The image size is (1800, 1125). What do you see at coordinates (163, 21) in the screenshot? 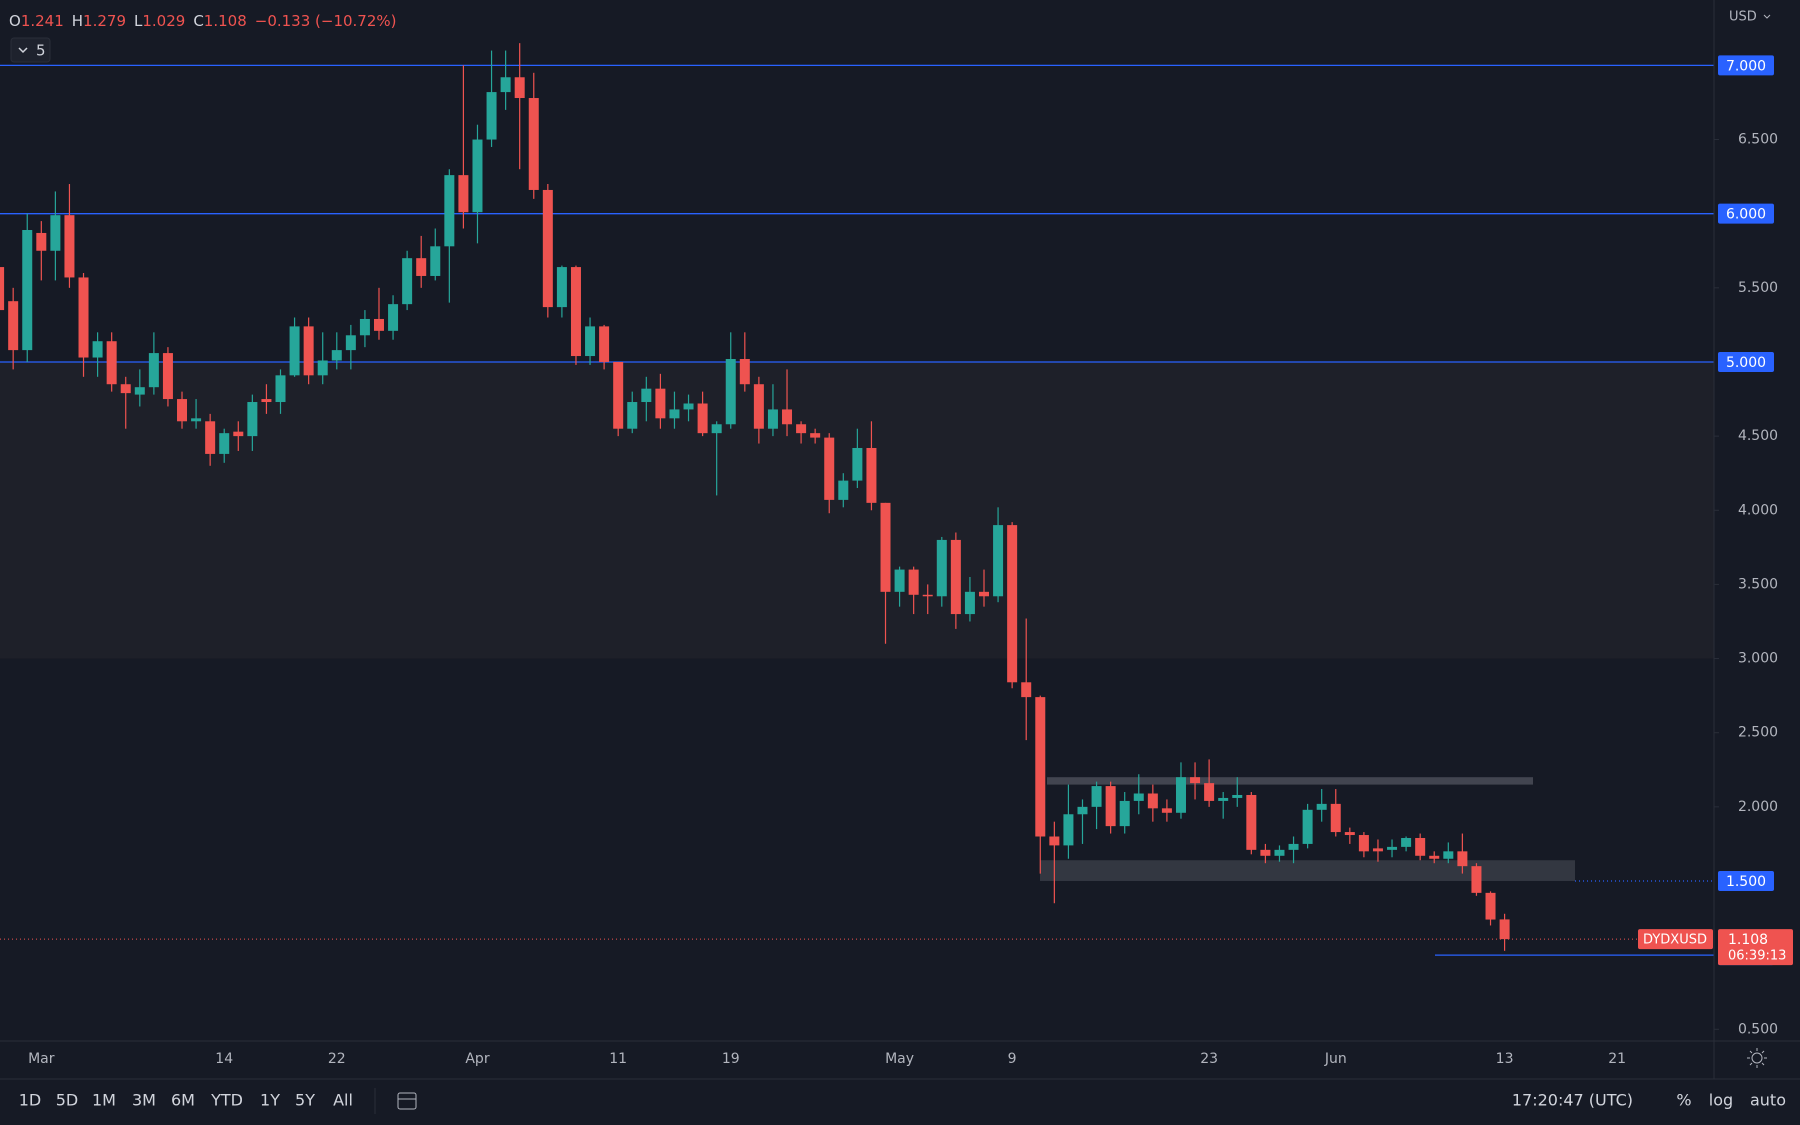
I see `ohlc-value: 1.029` at bounding box center [163, 21].